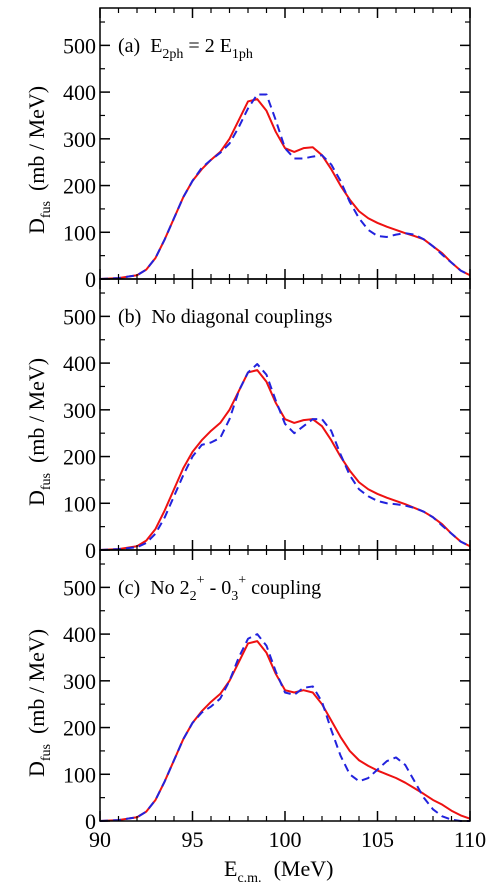  Describe the element at coordinates (242, 580) in the screenshot. I see `panel-c-caption-sup2: +` at that location.